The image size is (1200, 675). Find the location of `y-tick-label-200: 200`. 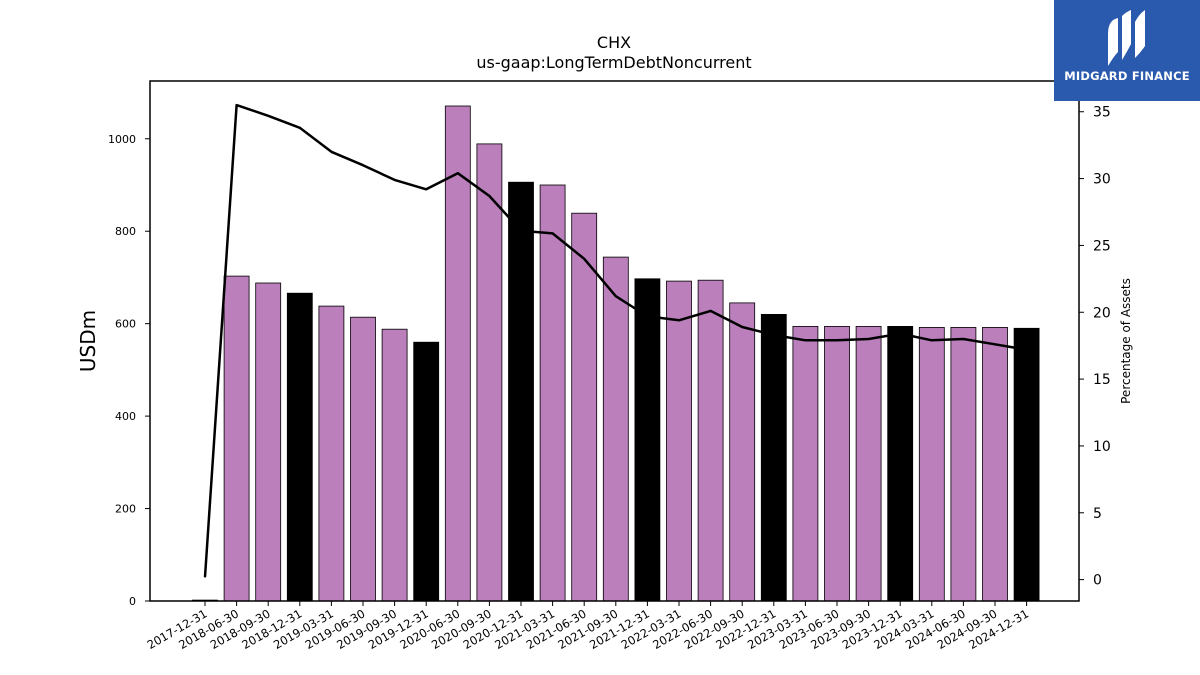

y-tick-label-200: 200 is located at coordinates (125, 509).